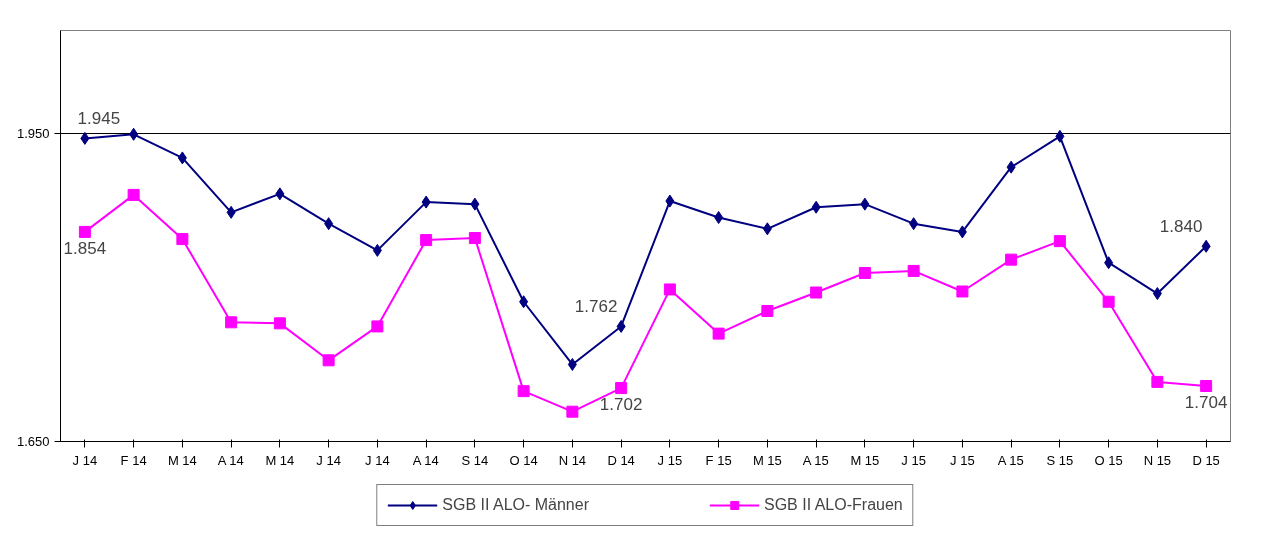  Describe the element at coordinates (33, 441) in the screenshot. I see `y-tick-label: 1.650` at that location.